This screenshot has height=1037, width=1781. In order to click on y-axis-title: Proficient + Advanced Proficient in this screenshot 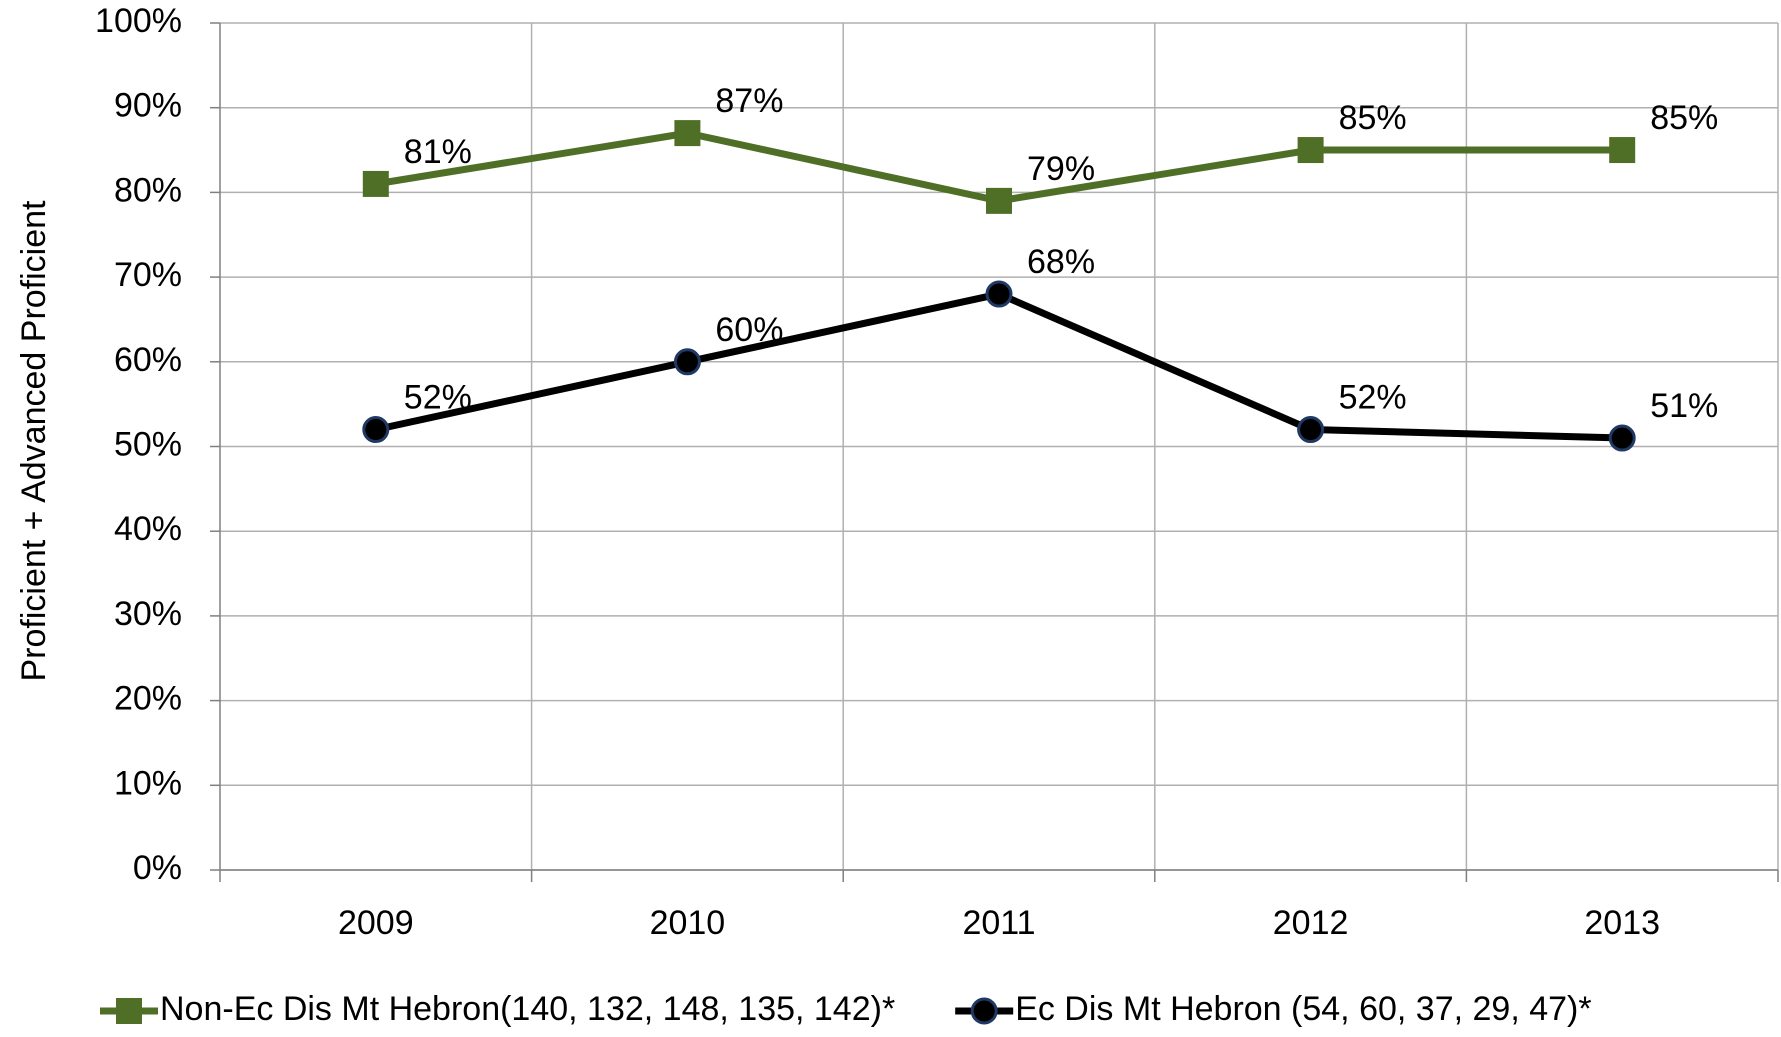, I will do `click(34, 441)`.